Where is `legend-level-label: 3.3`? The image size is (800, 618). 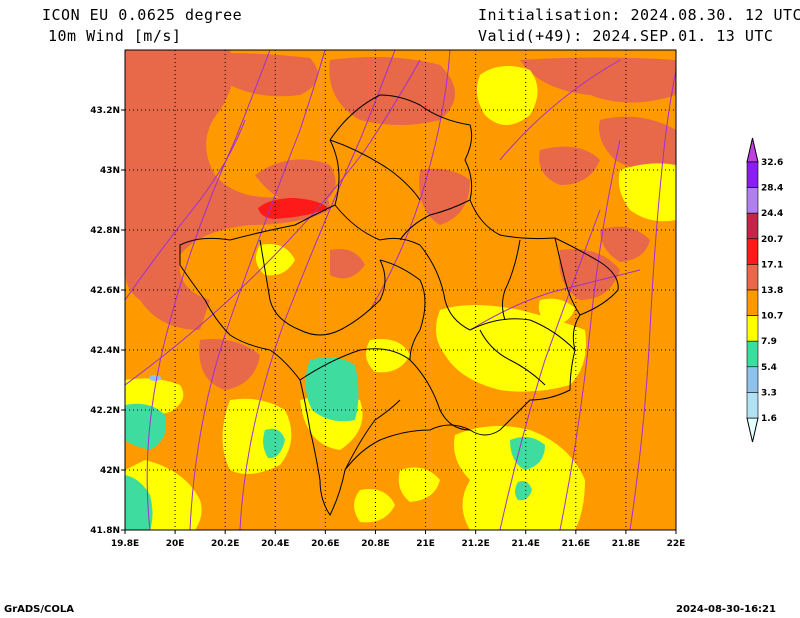
legend-level-label: 3.3 is located at coordinates (769, 393).